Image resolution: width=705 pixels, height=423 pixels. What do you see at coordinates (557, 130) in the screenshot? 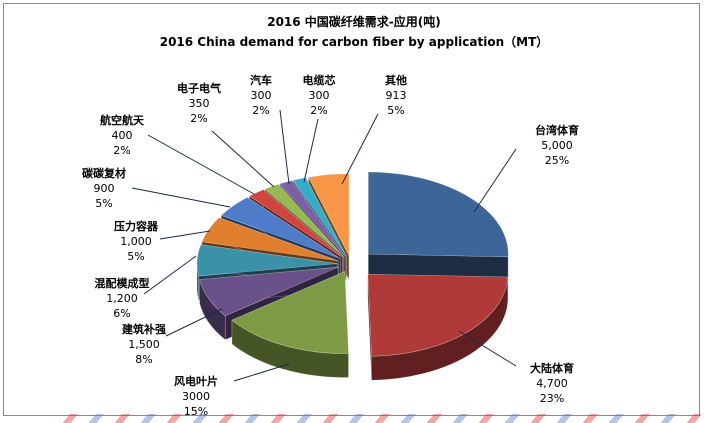
I see `slice-name-label: 台湾体育` at bounding box center [557, 130].